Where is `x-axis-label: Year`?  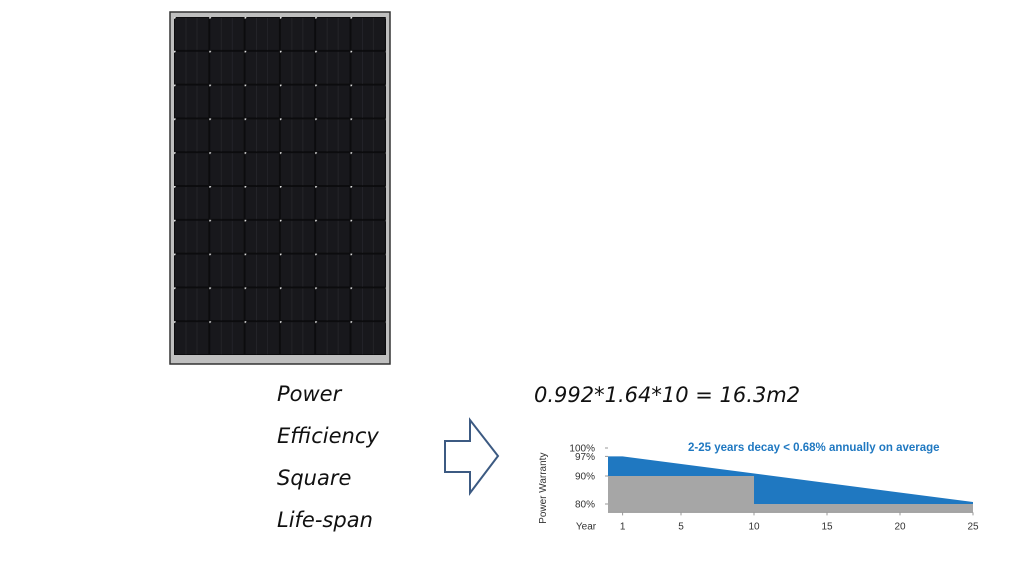
x-axis-label: Year is located at coordinates (586, 526).